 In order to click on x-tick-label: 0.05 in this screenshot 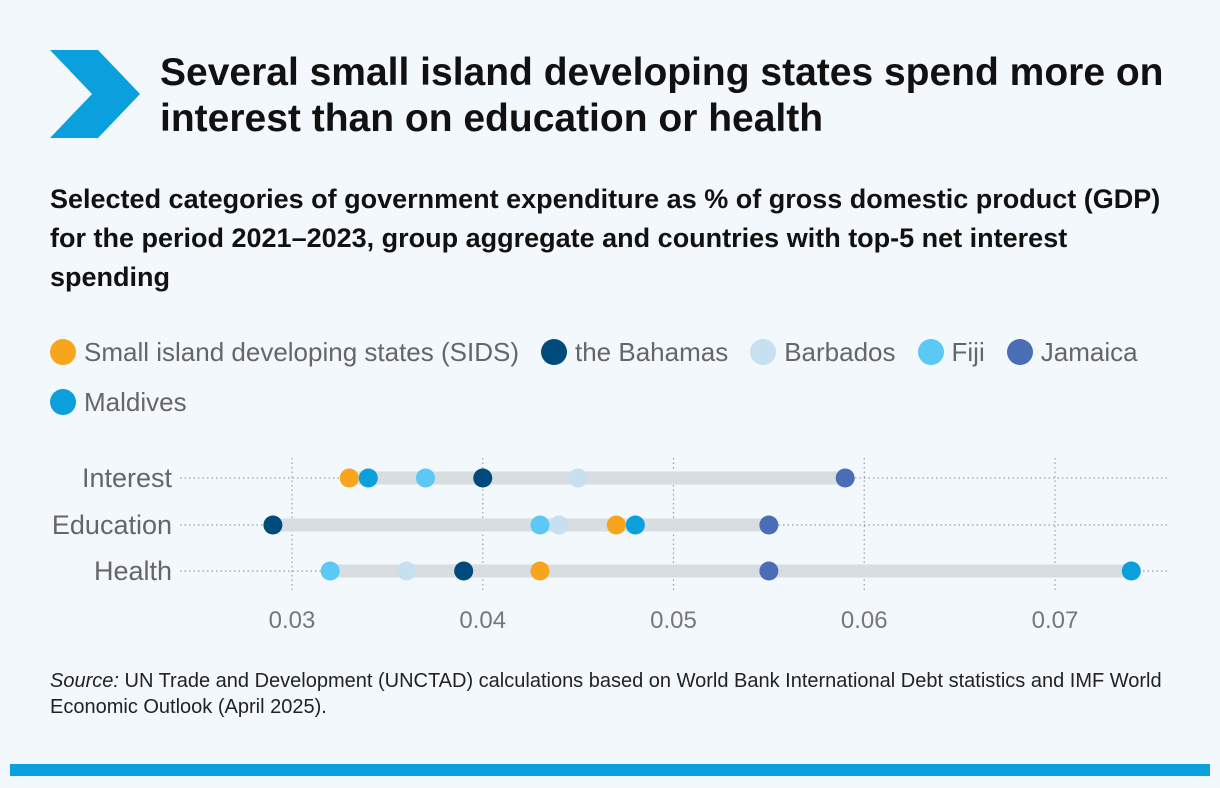, I will do `click(673, 620)`.